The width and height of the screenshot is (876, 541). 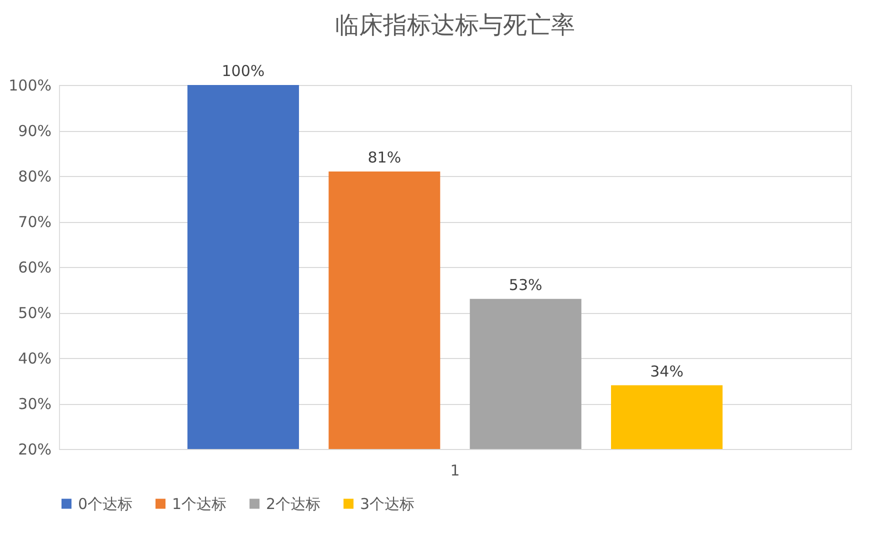 What do you see at coordinates (35, 313) in the screenshot?
I see `y-tick-label: 50%` at bounding box center [35, 313].